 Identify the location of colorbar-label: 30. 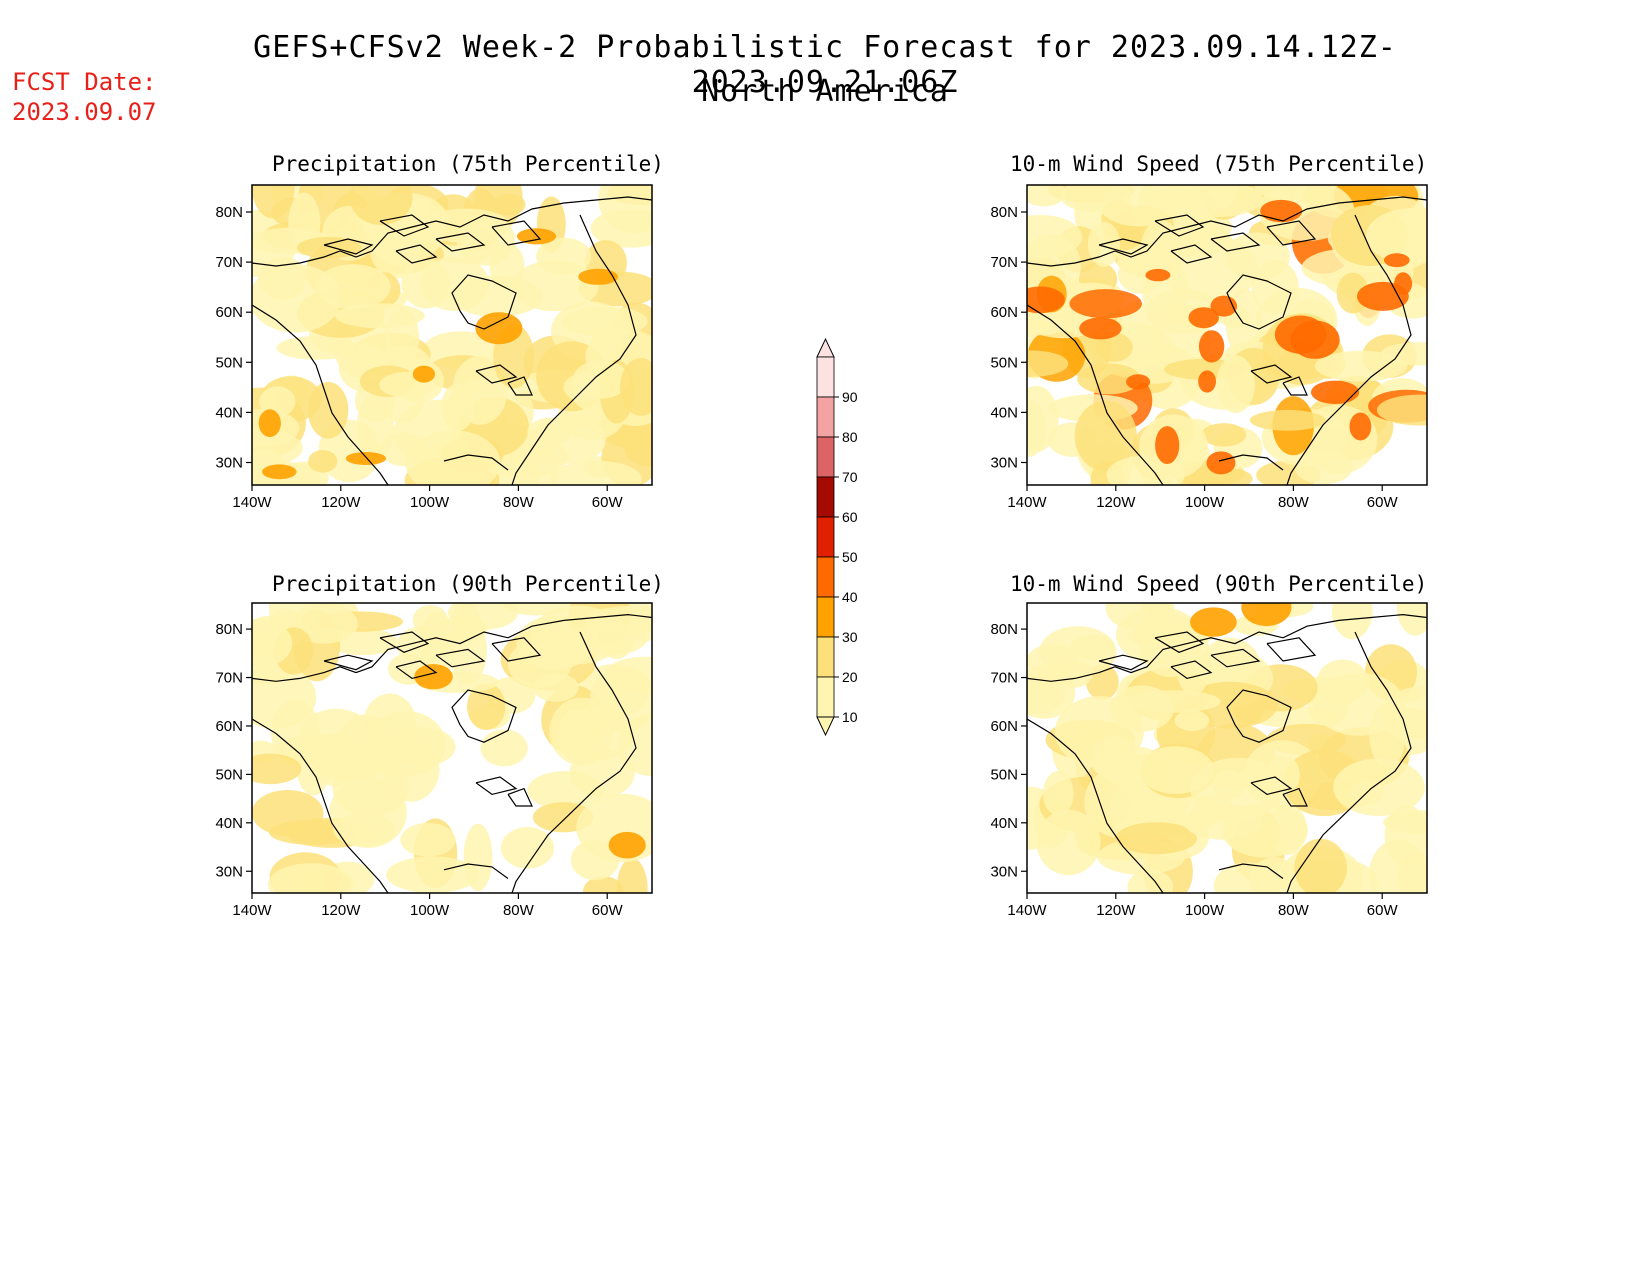
(850, 637).